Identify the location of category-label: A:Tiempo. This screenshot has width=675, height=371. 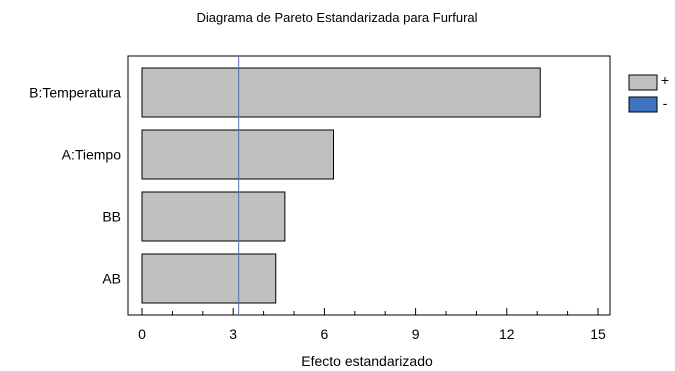
(92, 155).